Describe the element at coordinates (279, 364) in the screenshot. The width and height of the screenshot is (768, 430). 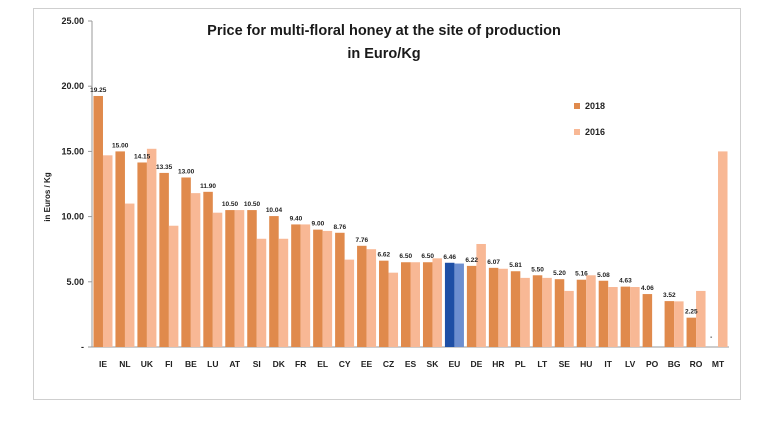
I see `x-tick-label: DK` at that location.